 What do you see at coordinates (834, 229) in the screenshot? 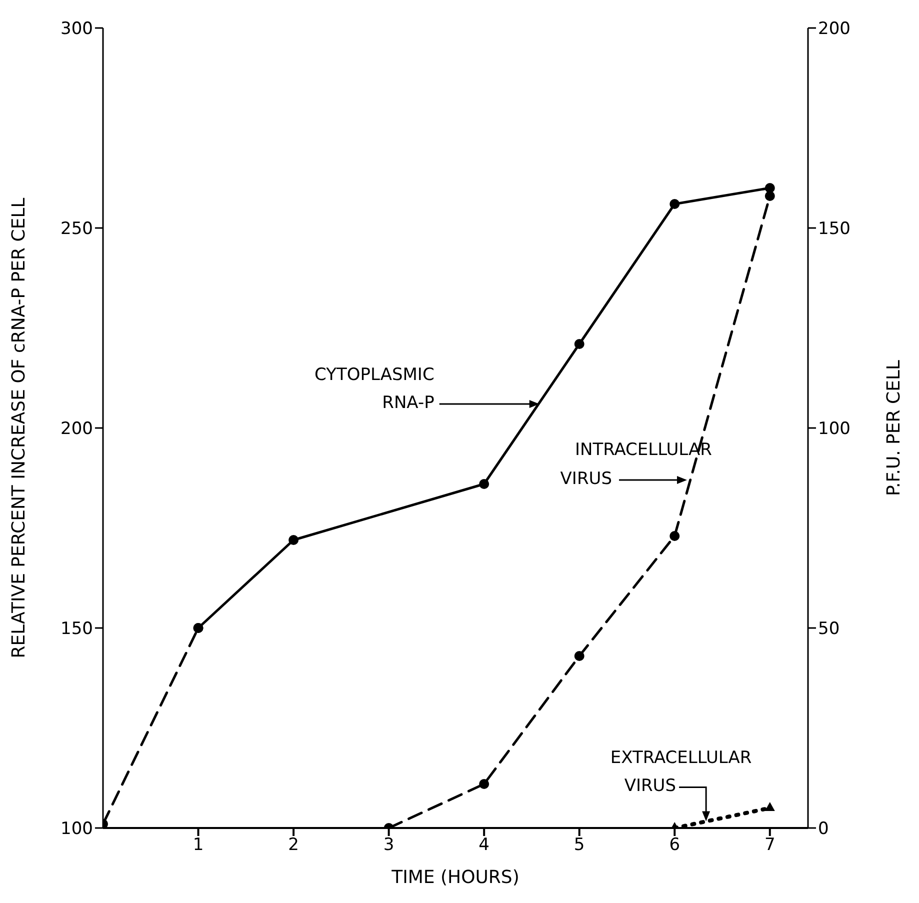
I see `y2-tick-label: 150` at bounding box center [834, 229].